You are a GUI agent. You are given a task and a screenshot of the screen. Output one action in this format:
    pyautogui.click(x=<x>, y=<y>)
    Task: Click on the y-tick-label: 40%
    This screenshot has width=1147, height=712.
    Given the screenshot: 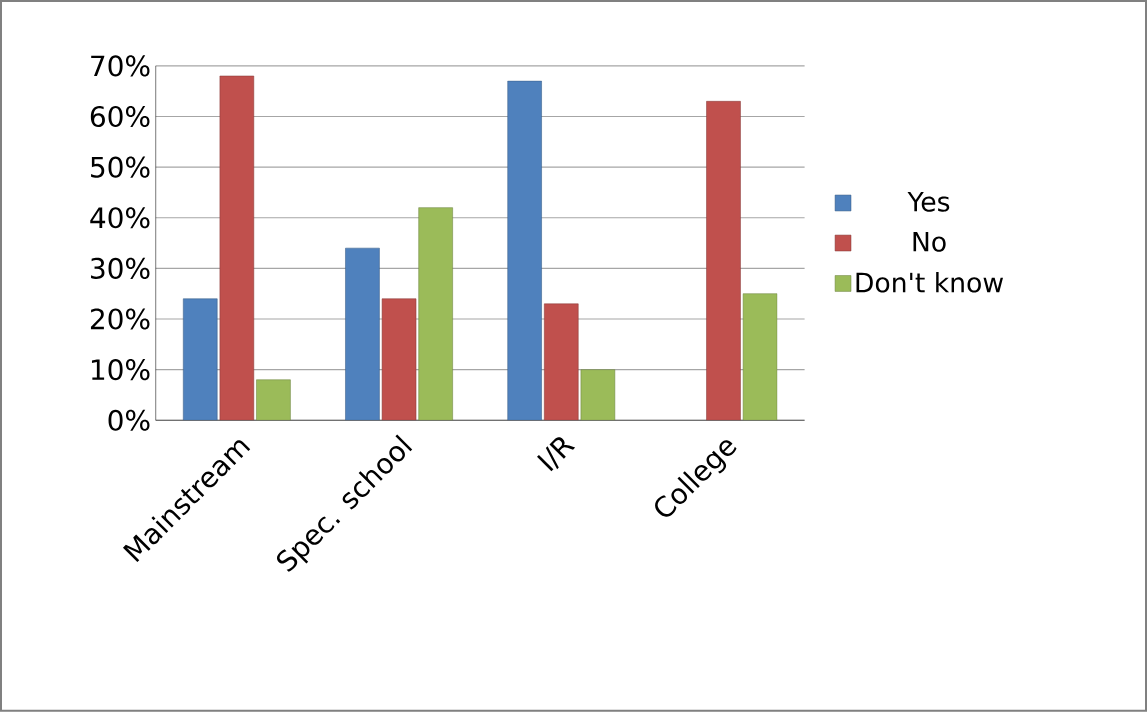 What is the action you would take?
    pyautogui.click(x=120, y=218)
    